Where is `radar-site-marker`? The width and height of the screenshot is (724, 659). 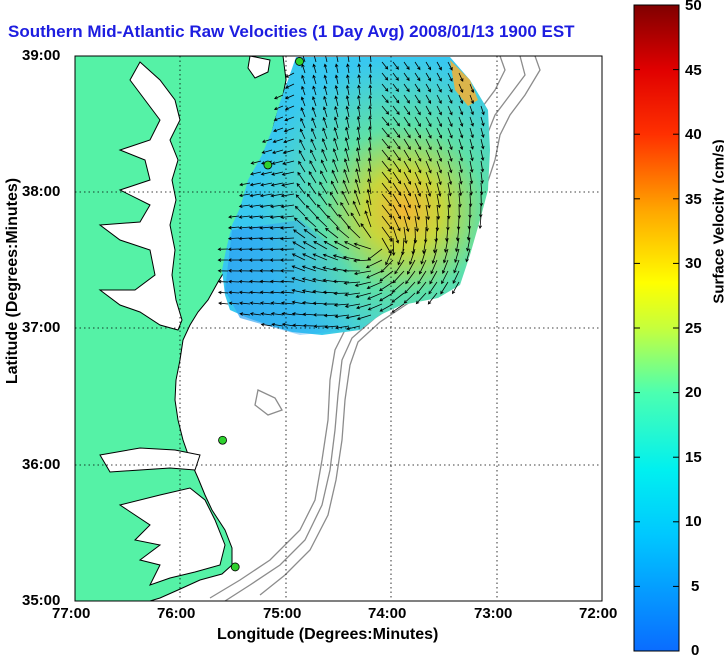
radar-site-marker is located at coordinates (268, 165).